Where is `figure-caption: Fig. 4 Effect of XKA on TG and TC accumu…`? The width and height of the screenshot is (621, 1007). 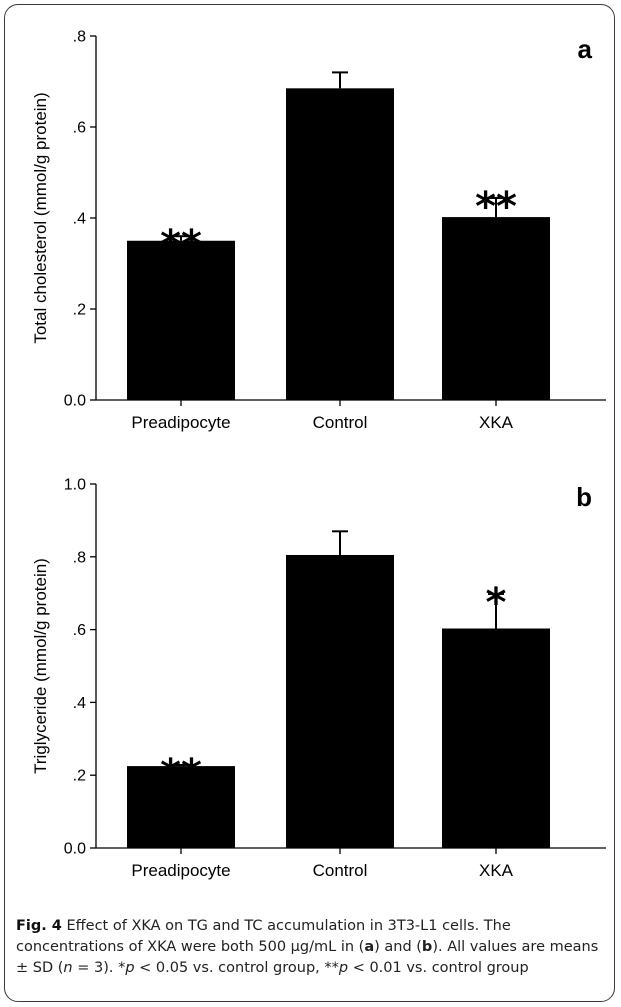
figure-caption: Fig. 4 Effect of XKA on TG and TC accumu… is located at coordinates (311, 947).